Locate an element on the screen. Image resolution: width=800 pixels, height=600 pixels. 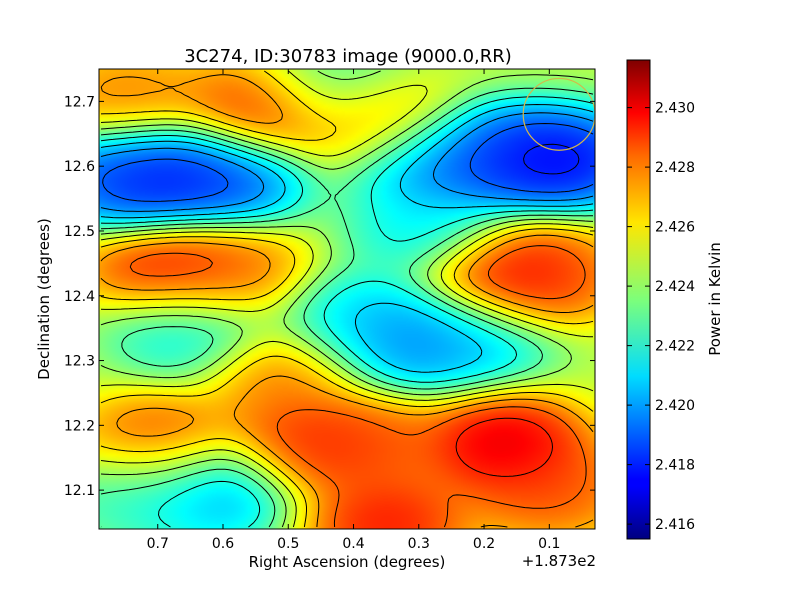
y-tick-label: 12.4 is located at coordinates (79, 297).